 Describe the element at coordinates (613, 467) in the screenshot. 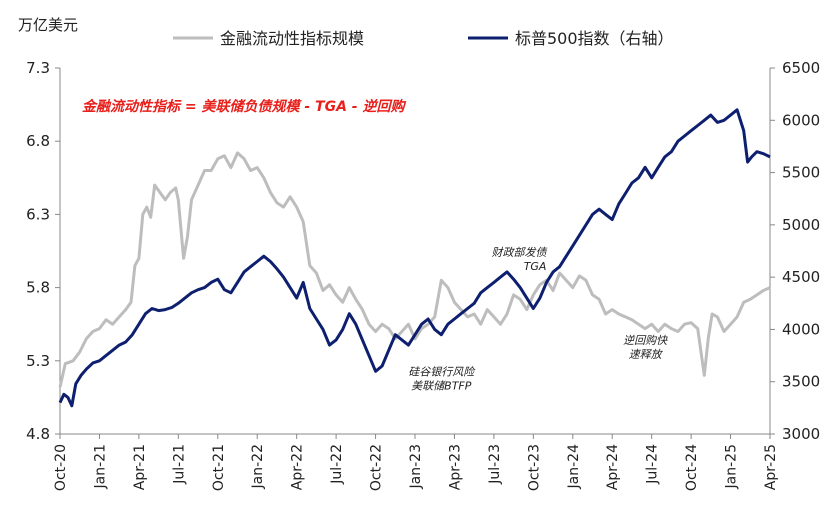

I see `x-tick-label: Apr-24` at that location.